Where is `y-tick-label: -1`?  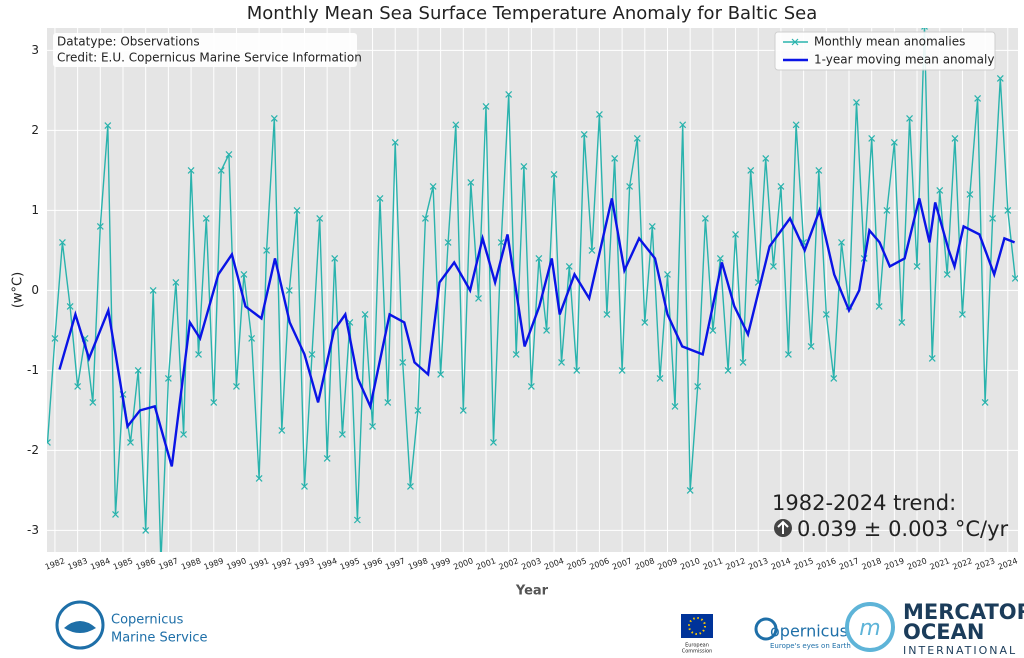 y-tick-label: -1 is located at coordinates (33, 370).